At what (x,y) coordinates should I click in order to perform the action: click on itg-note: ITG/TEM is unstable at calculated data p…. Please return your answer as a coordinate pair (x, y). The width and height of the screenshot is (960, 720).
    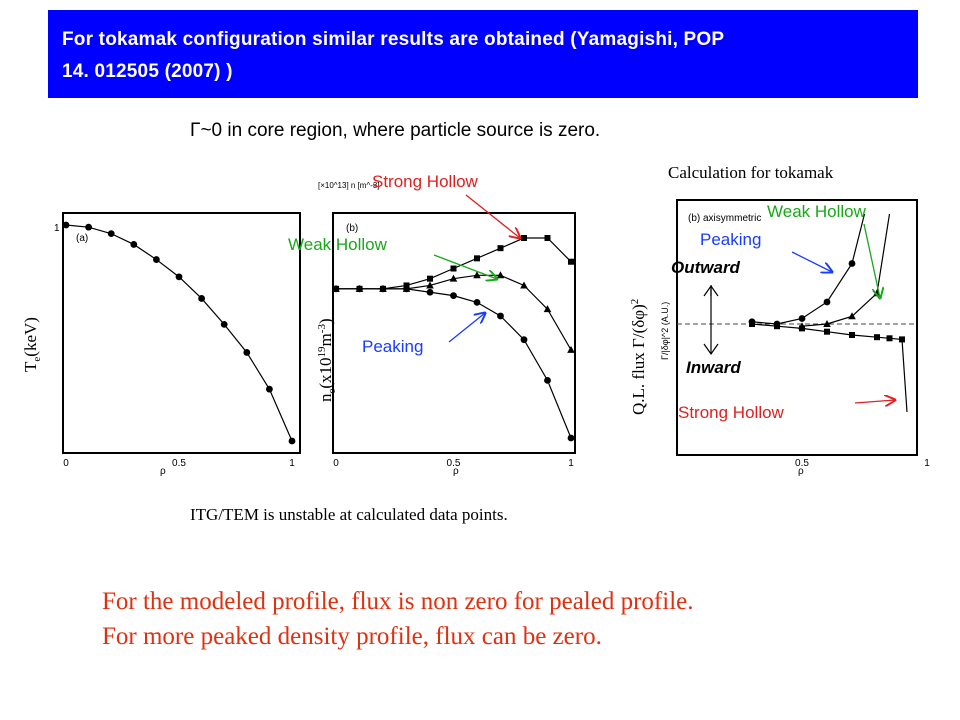
    Looking at the image, I should click on (349, 514).